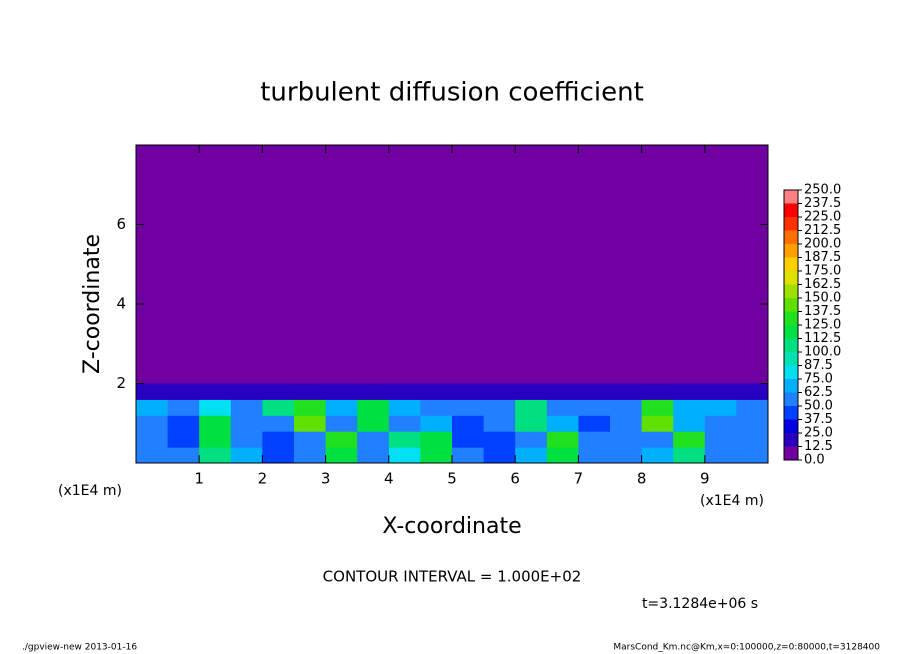 This screenshot has width=904, height=654. What do you see at coordinates (822, 352) in the screenshot?
I see `colorbar-label: 100.0` at bounding box center [822, 352].